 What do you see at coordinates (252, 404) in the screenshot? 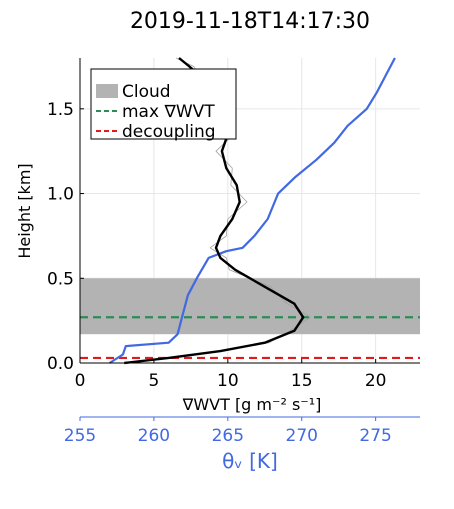
I see `x-axis-label: ∇WVT [g m⁻² s⁻¹]` at bounding box center [252, 404].